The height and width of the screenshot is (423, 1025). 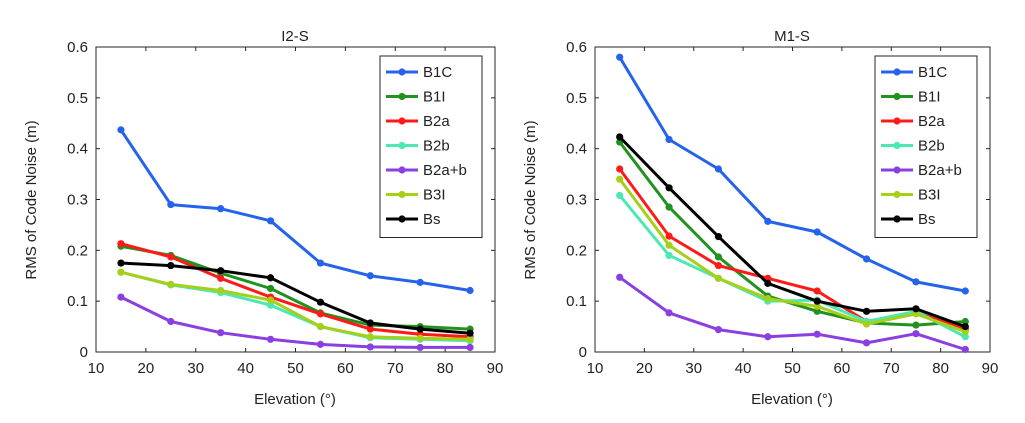 What do you see at coordinates (96, 368) in the screenshot?
I see `x-tick-label: 10` at bounding box center [96, 368].